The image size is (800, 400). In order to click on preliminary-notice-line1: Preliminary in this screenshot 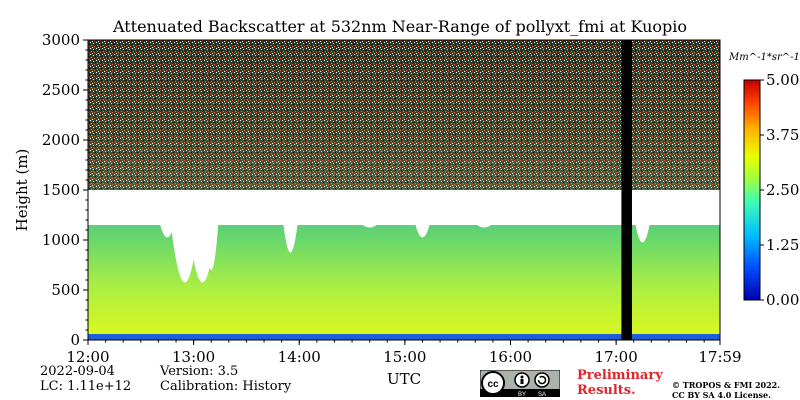, I will do `click(620, 375)`.